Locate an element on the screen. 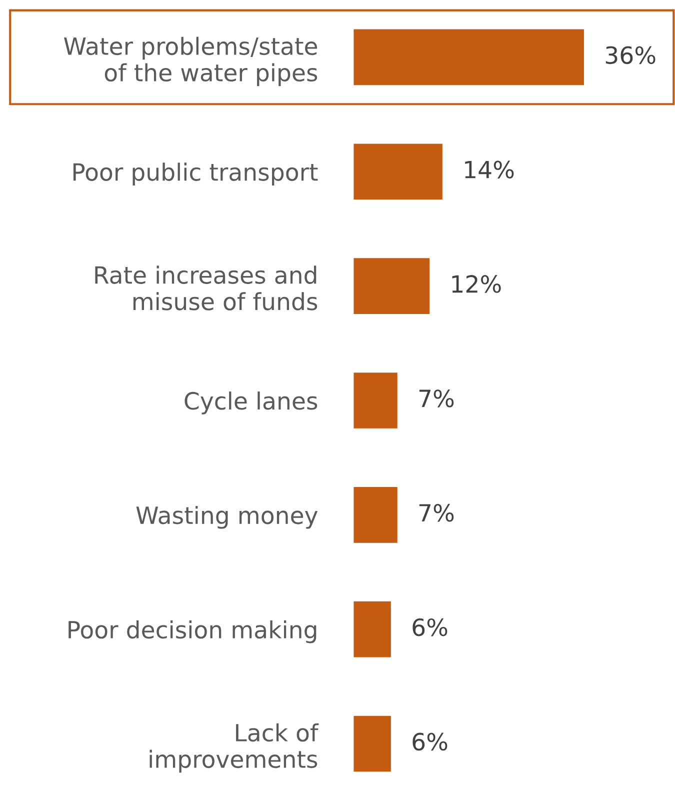 This screenshot has height=805, width=675. y-tick-label: Poor public transport is located at coordinates (195, 174).